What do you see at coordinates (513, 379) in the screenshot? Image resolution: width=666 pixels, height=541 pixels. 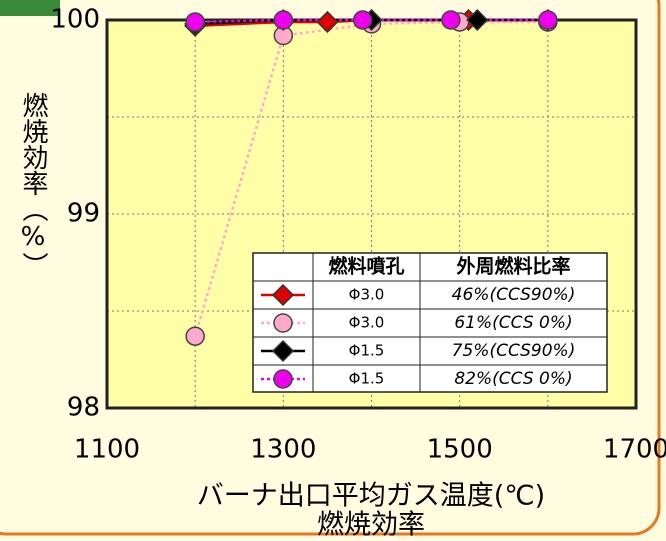 I see `legend-label: 82%(CCS 0%)` at bounding box center [513, 379].